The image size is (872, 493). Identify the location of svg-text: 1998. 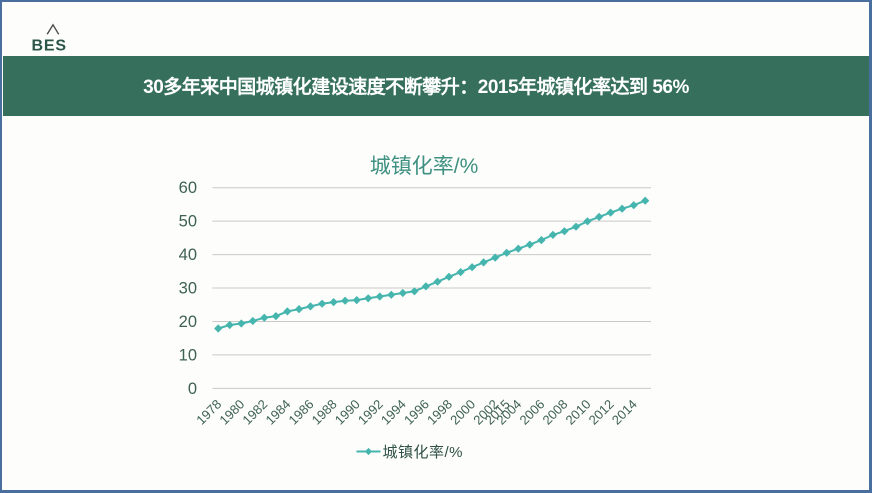
(439, 412).